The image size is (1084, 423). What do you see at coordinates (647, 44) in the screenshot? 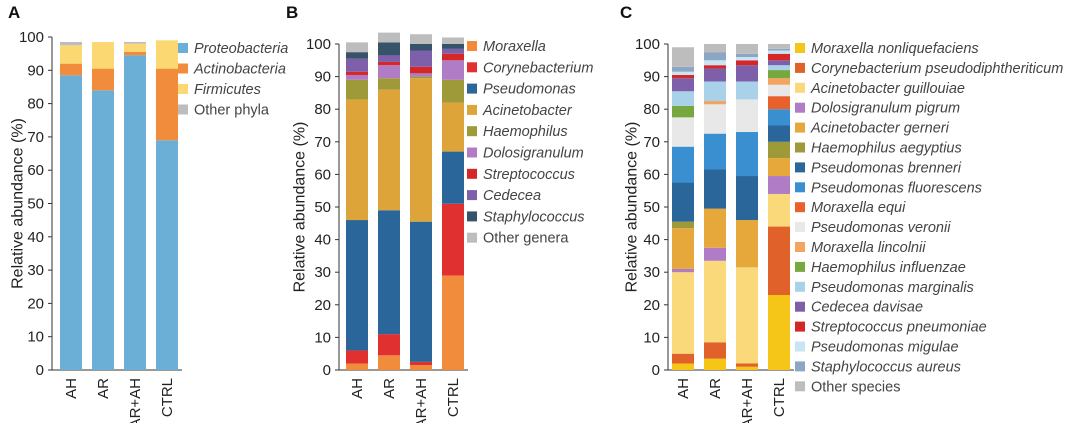
I see `y-tick-label: 100` at bounding box center [647, 44].